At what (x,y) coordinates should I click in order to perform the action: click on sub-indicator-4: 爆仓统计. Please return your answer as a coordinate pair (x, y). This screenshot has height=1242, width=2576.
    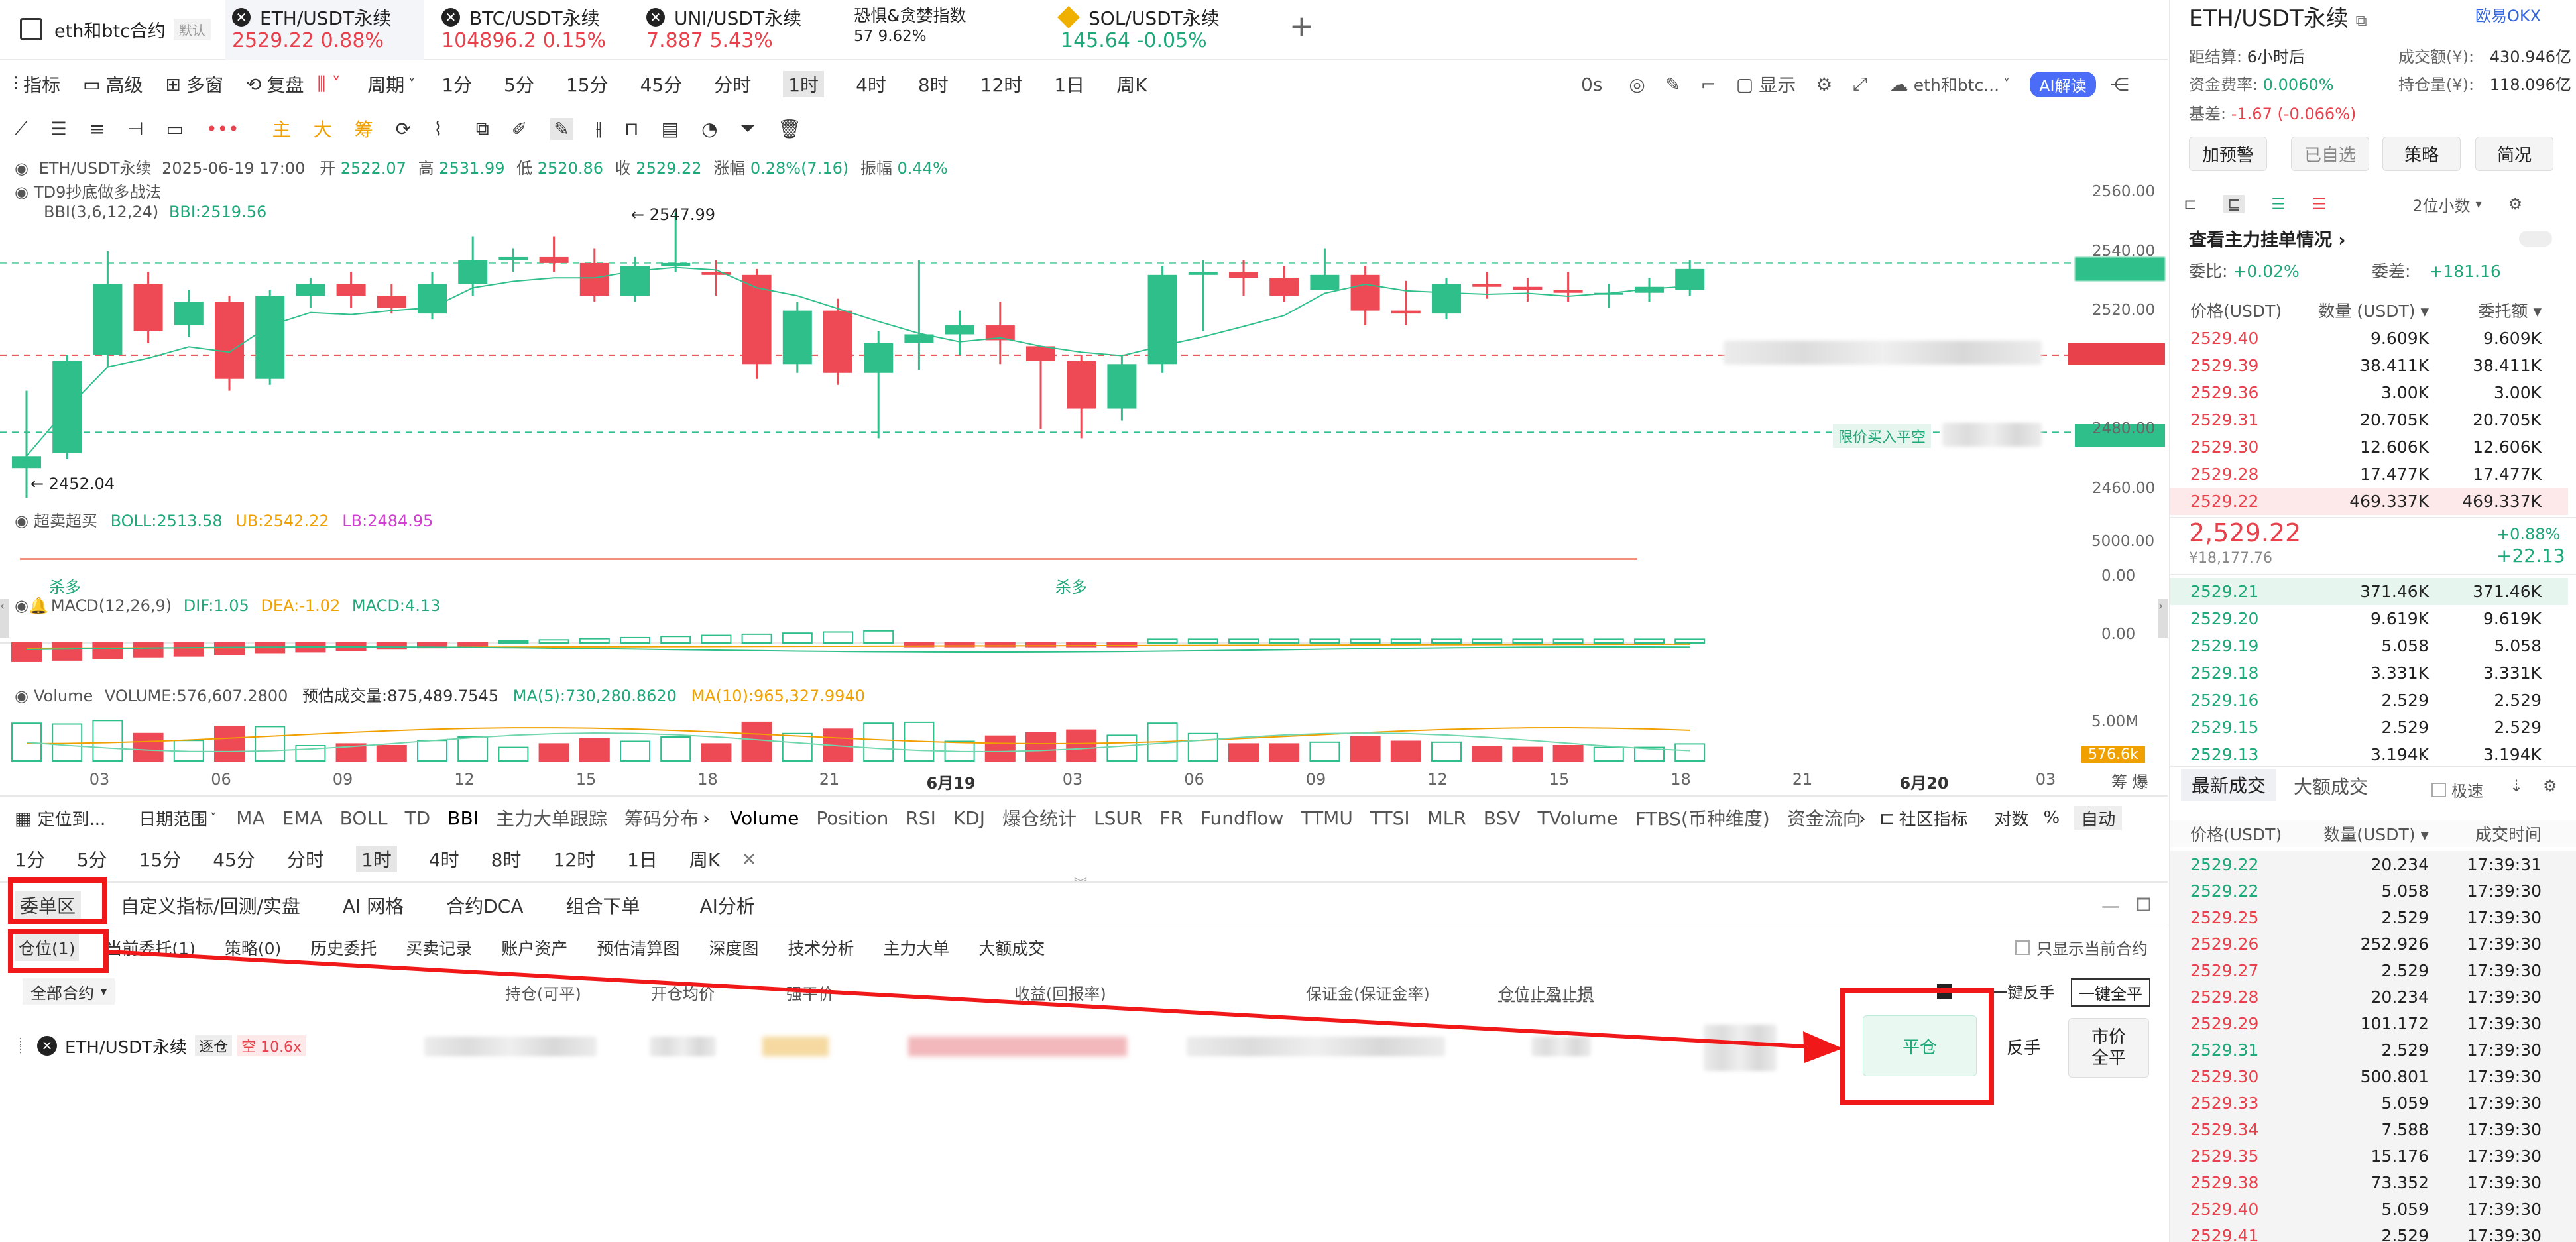
    Looking at the image, I should click on (1040, 819).